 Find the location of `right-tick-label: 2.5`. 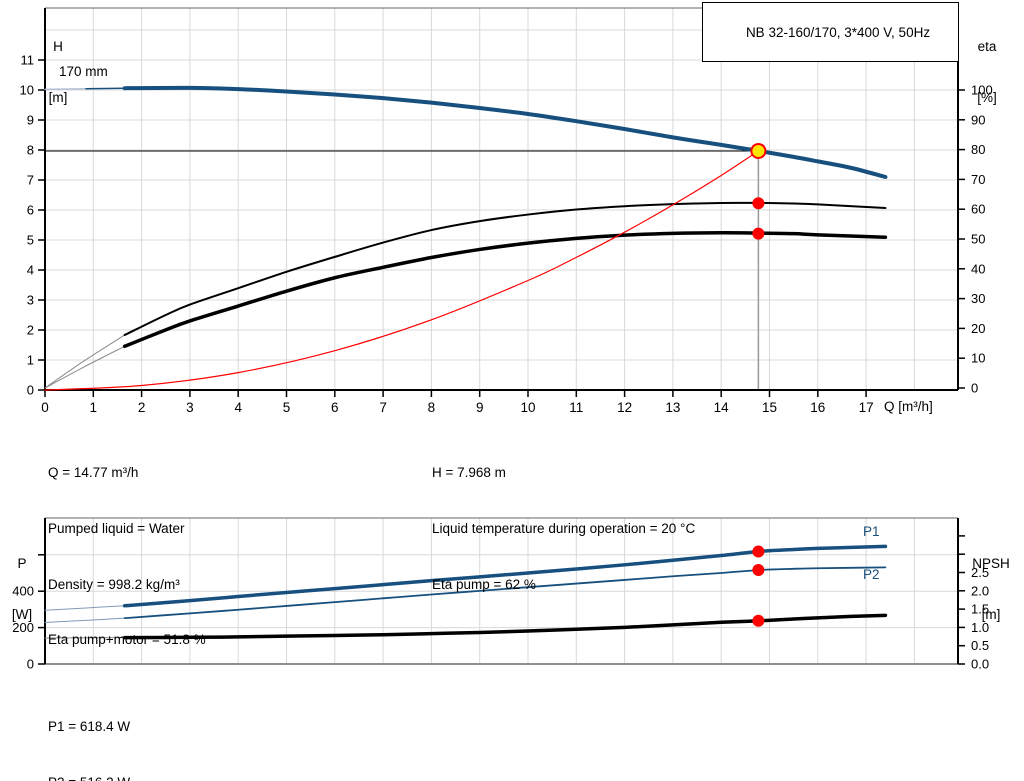

right-tick-label: 2.5 is located at coordinates (980, 572).